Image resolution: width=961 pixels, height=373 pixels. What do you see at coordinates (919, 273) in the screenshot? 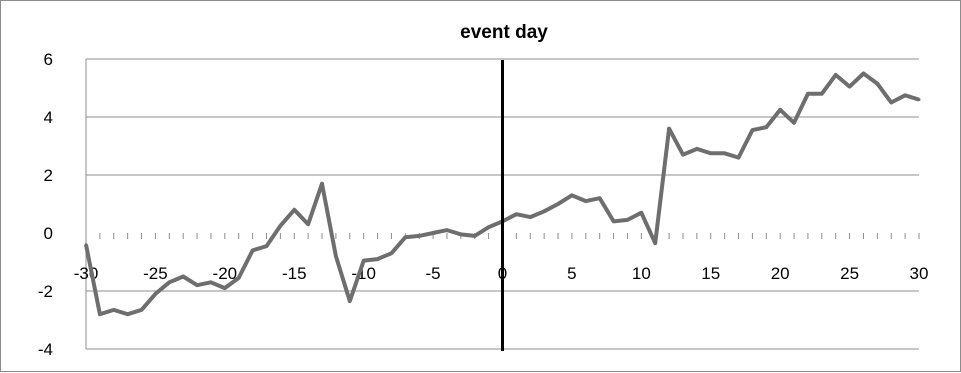
I see `x-tick-label: 30` at bounding box center [919, 273].